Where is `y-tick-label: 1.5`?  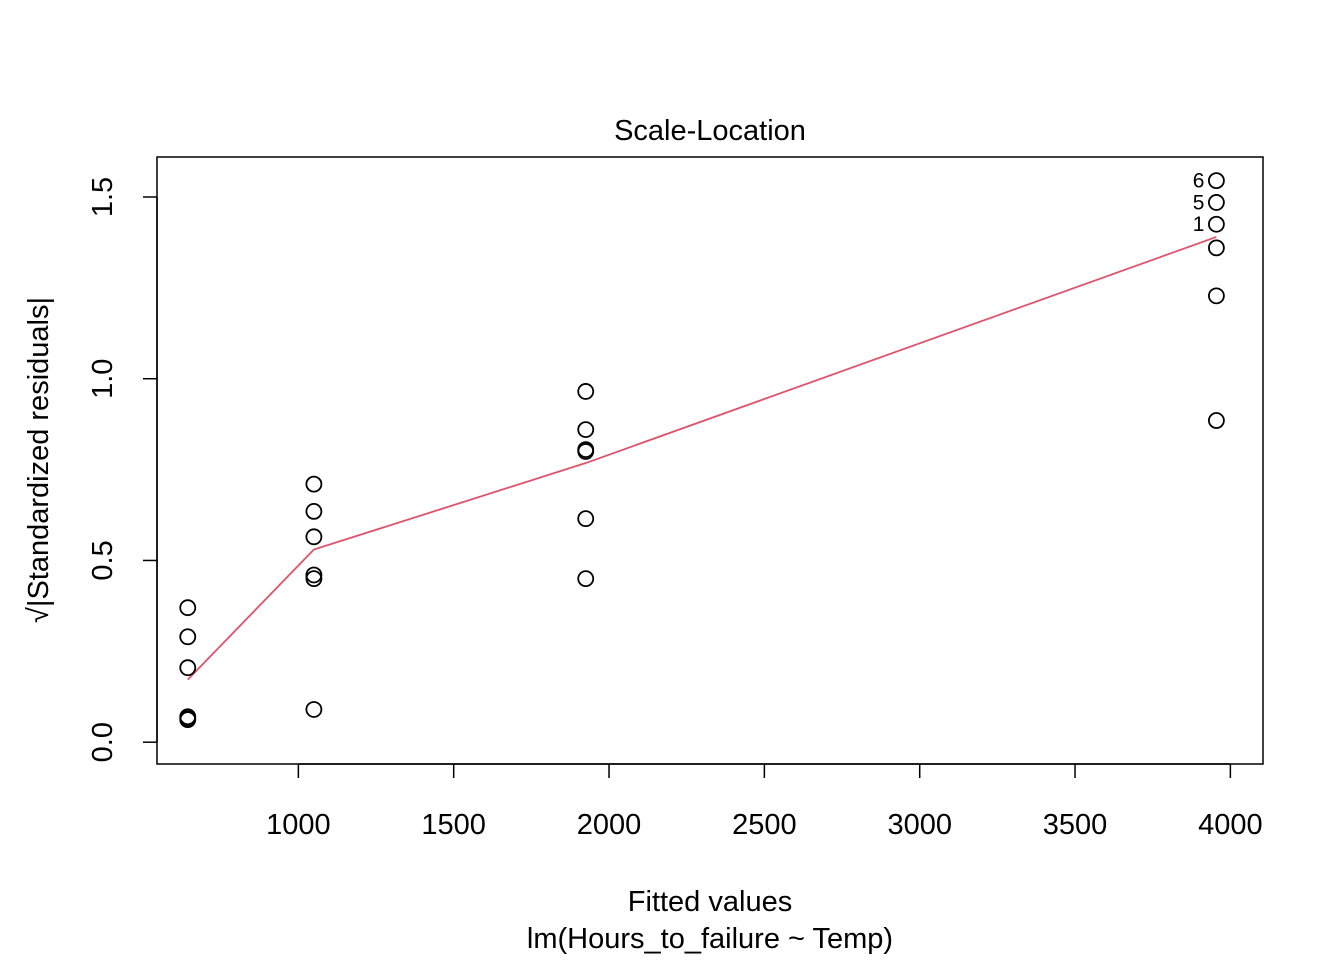
y-tick-label: 1.5 is located at coordinates (103, 197).